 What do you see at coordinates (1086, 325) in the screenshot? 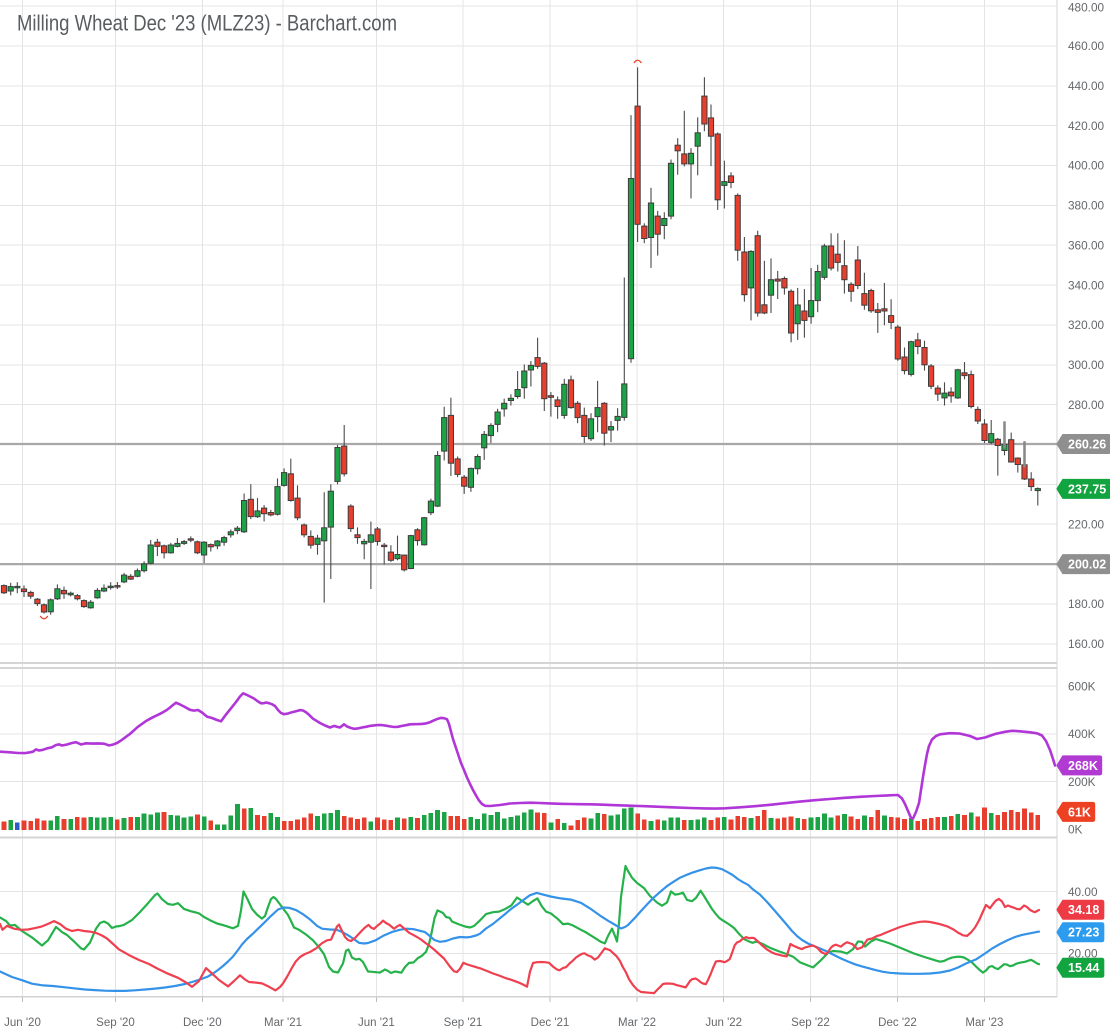
I see `svg-text: 320.00` at bounding box center [1086, 325].